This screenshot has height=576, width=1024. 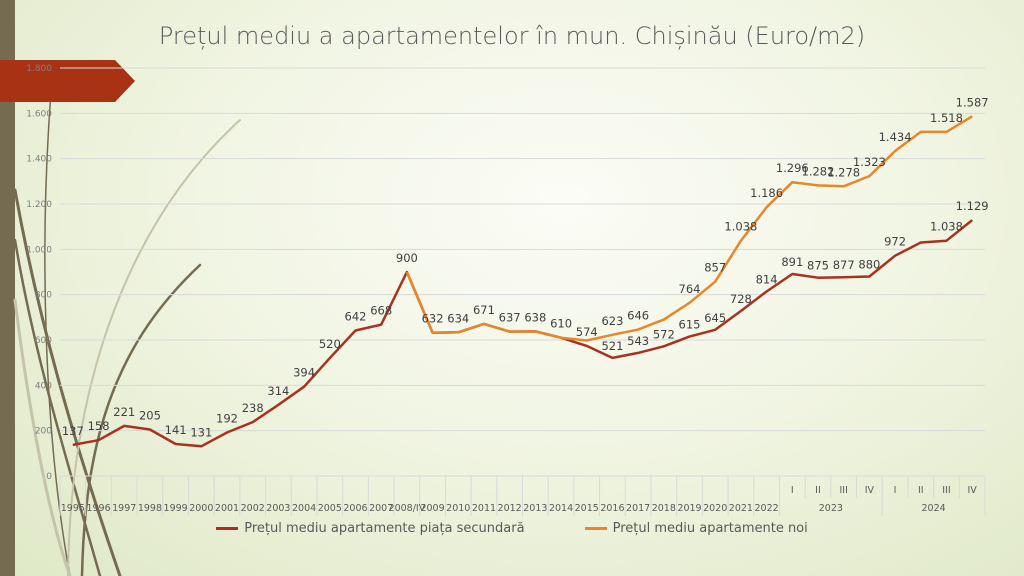 What do you see at coordinates (98, 508) in the screenshot?
I see `x-tick-label: 1996` at bounding box center [98, 508].